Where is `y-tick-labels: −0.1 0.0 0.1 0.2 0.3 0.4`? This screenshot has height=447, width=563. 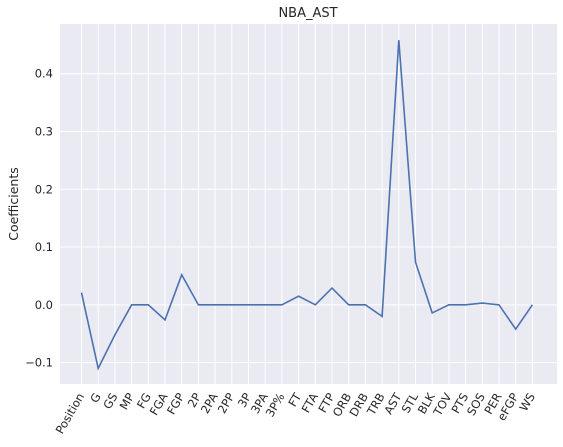 y-tick-labels: −0.1 0.0 0.1 0.2 0.3 0.4 is located at coordinates (39, 218).